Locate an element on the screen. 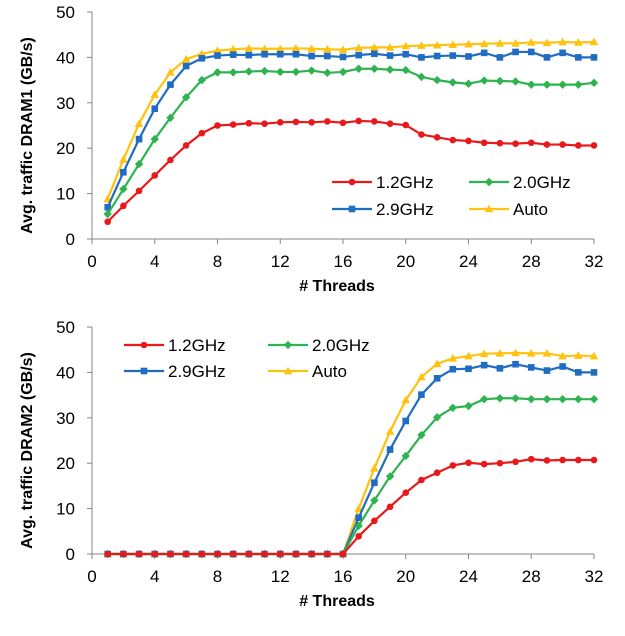 This screenshot has height=636, width=625. x-tick-label: 28 is located at coordinates (531, 261).